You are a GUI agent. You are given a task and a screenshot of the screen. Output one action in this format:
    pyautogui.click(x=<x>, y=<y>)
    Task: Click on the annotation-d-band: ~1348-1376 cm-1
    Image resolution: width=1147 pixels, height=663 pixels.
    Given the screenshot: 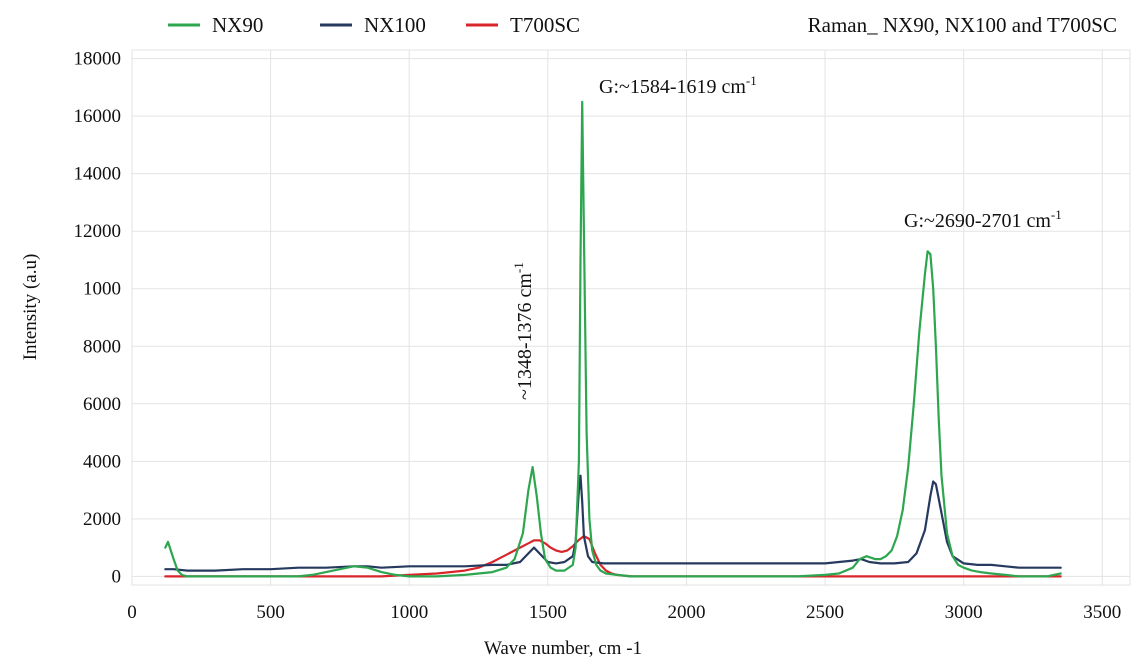 What is the action you would take?
    pyautogui.click(x=523, y=331)
    